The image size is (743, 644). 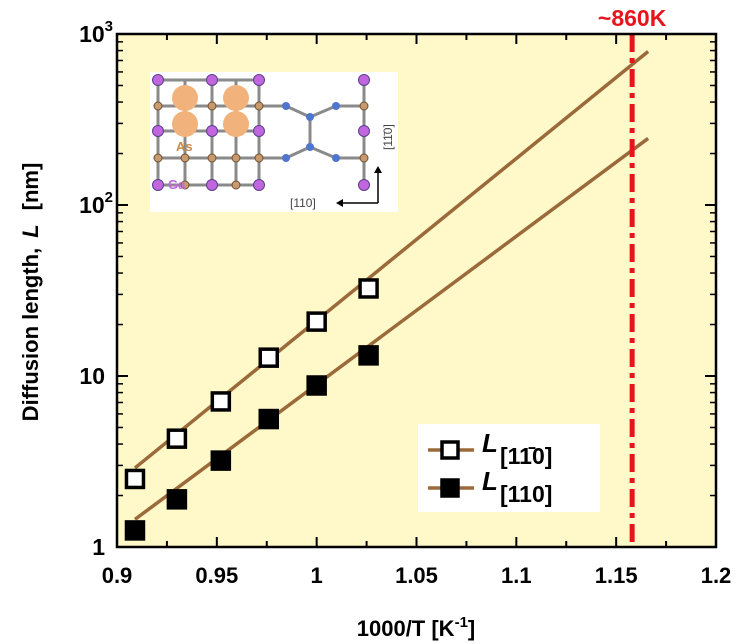 I want to click on x-tick-label: 1.15, so click(x=616, y=575).